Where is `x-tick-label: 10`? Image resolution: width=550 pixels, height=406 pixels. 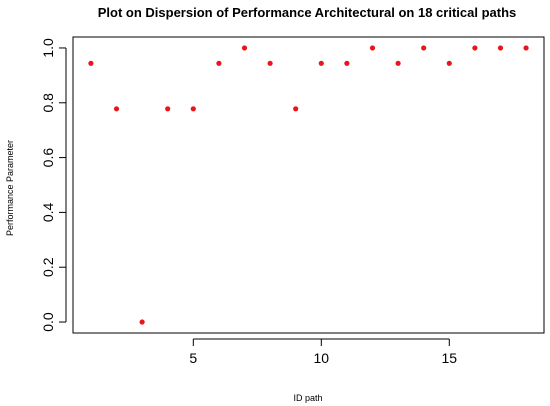 x-tick-label: 10 is located at coordinates (322, 358).